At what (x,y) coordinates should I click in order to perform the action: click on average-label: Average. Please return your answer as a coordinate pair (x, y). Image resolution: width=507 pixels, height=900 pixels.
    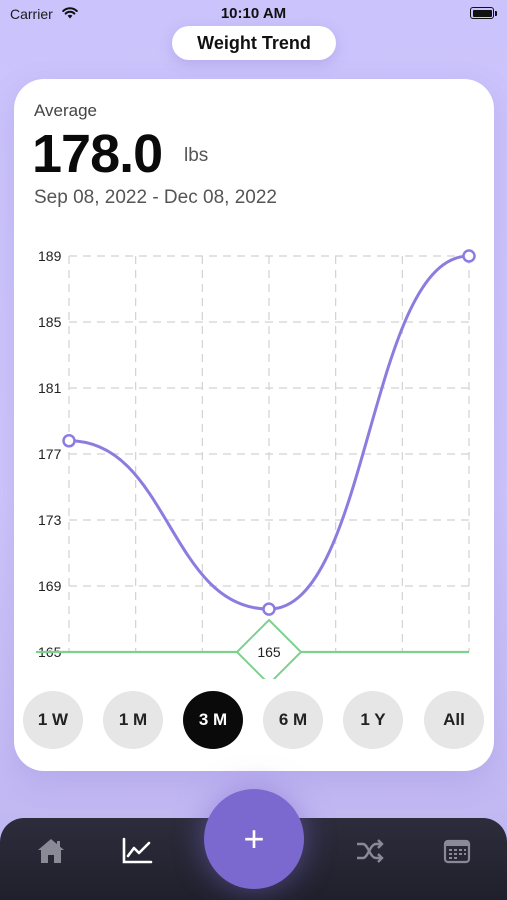
    Looking at the image, I should click on (66, 110).